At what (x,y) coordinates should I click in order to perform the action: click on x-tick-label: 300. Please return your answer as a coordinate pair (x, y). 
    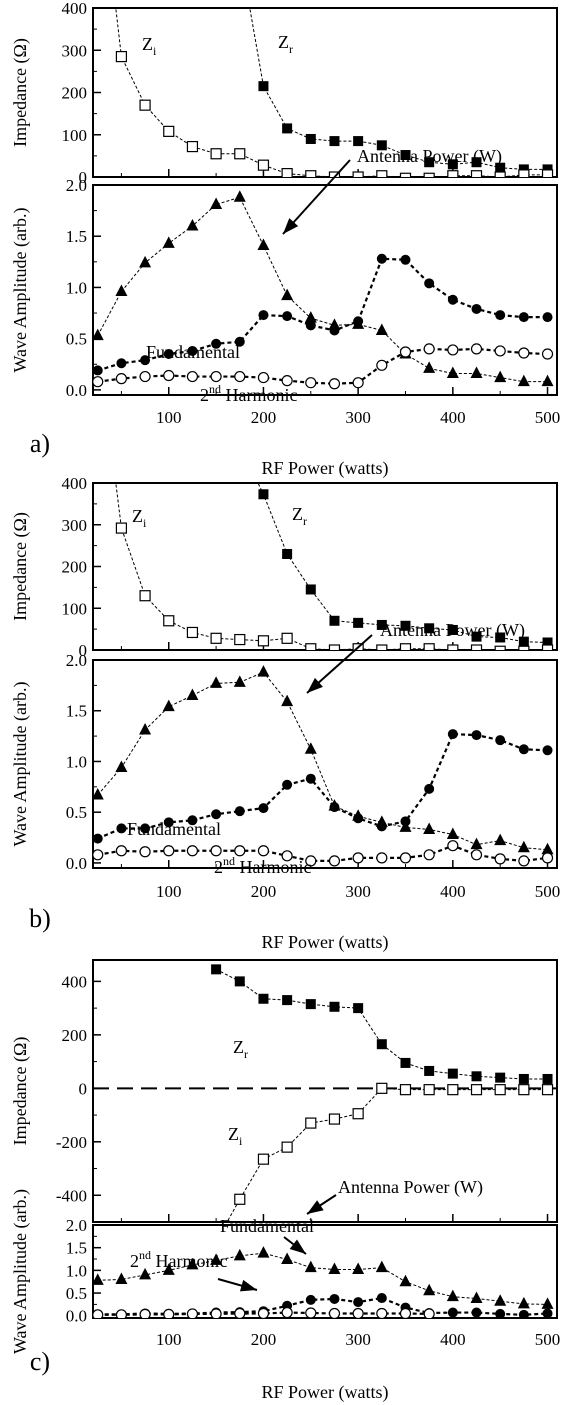
    Looking at the image, I should click on (358, 1339).